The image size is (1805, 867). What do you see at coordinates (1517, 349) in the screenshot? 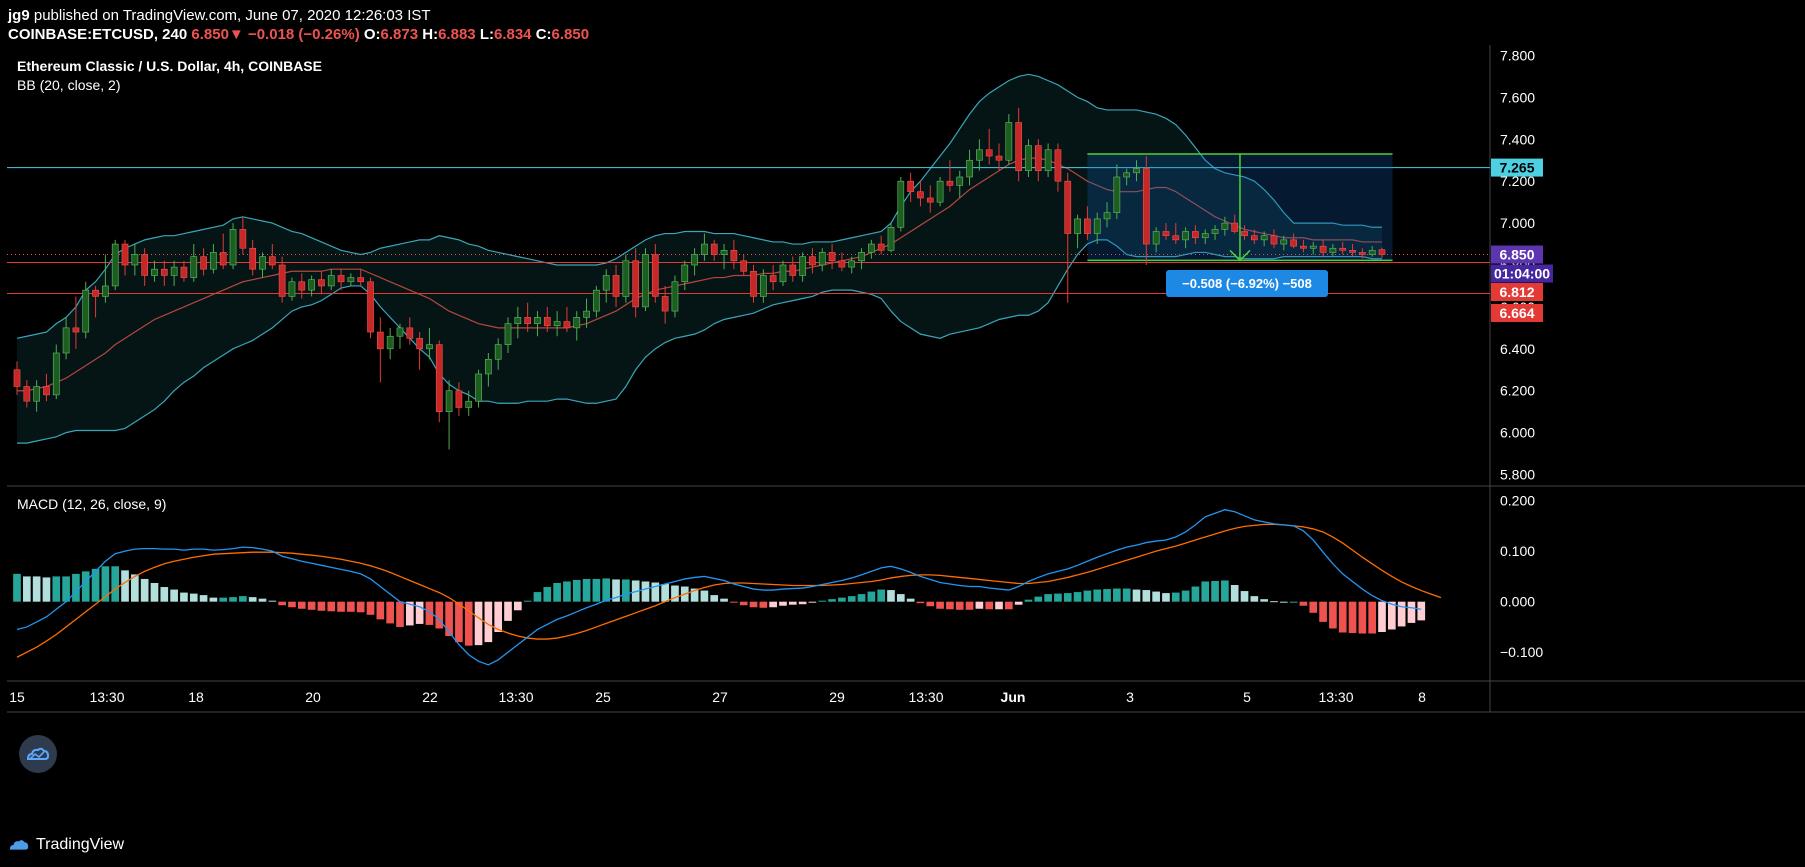
I see `price-tick-label: 6.400` at bounding box center [1517, 349].